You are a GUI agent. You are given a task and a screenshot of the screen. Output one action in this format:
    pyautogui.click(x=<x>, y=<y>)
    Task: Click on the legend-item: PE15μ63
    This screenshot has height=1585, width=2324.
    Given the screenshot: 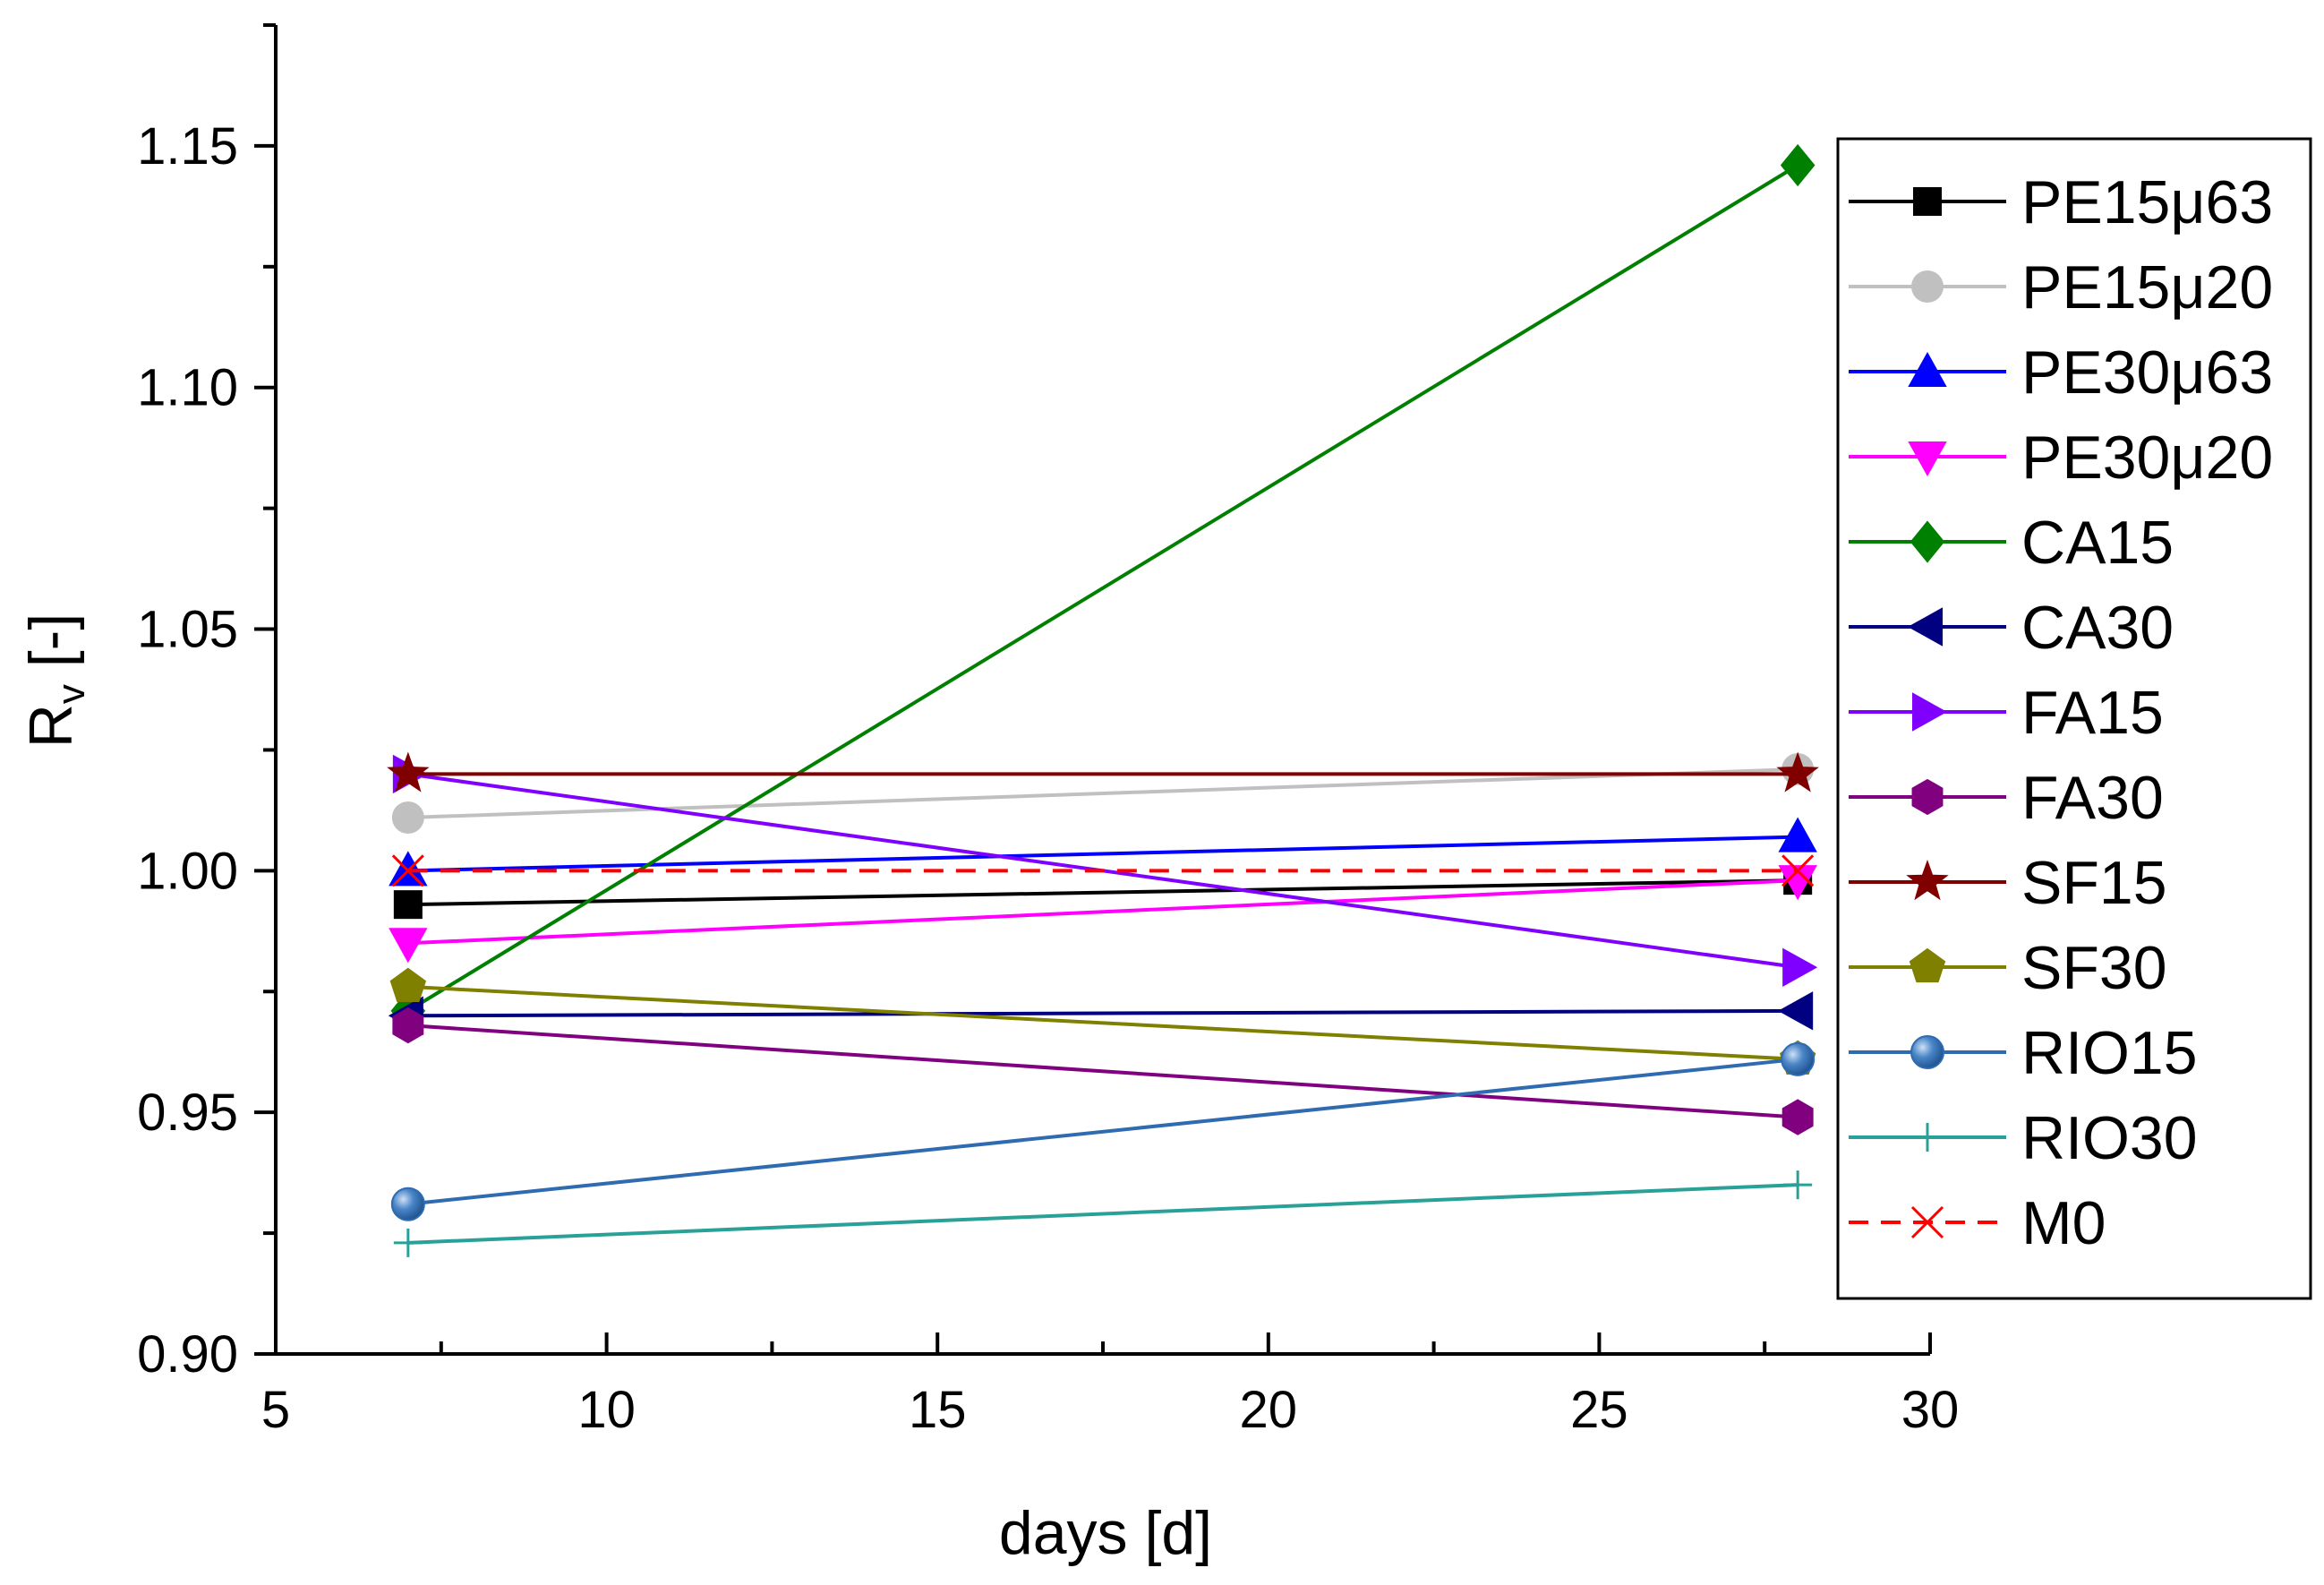 What is the action you would take?
    pyautogui.click(x=2061, y=202)
    